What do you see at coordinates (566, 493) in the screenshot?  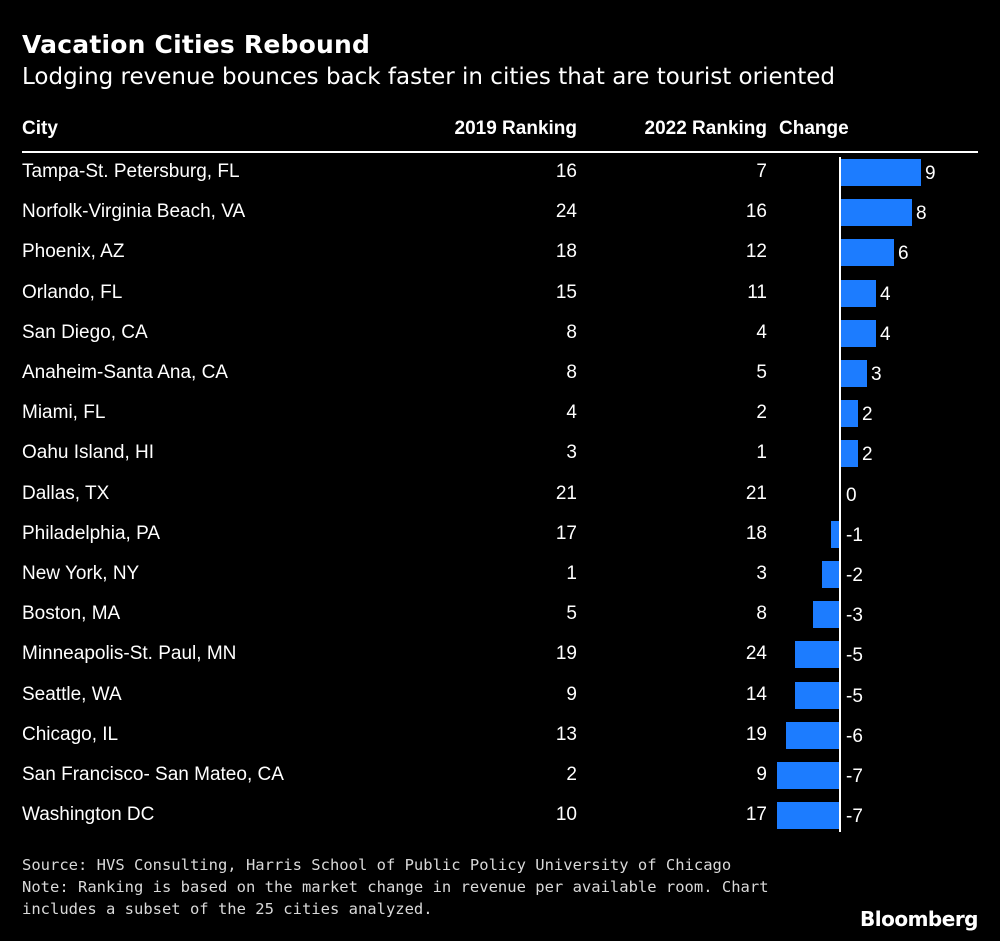 I see `ranking-2019: 21` at bounding box center [566, 493].